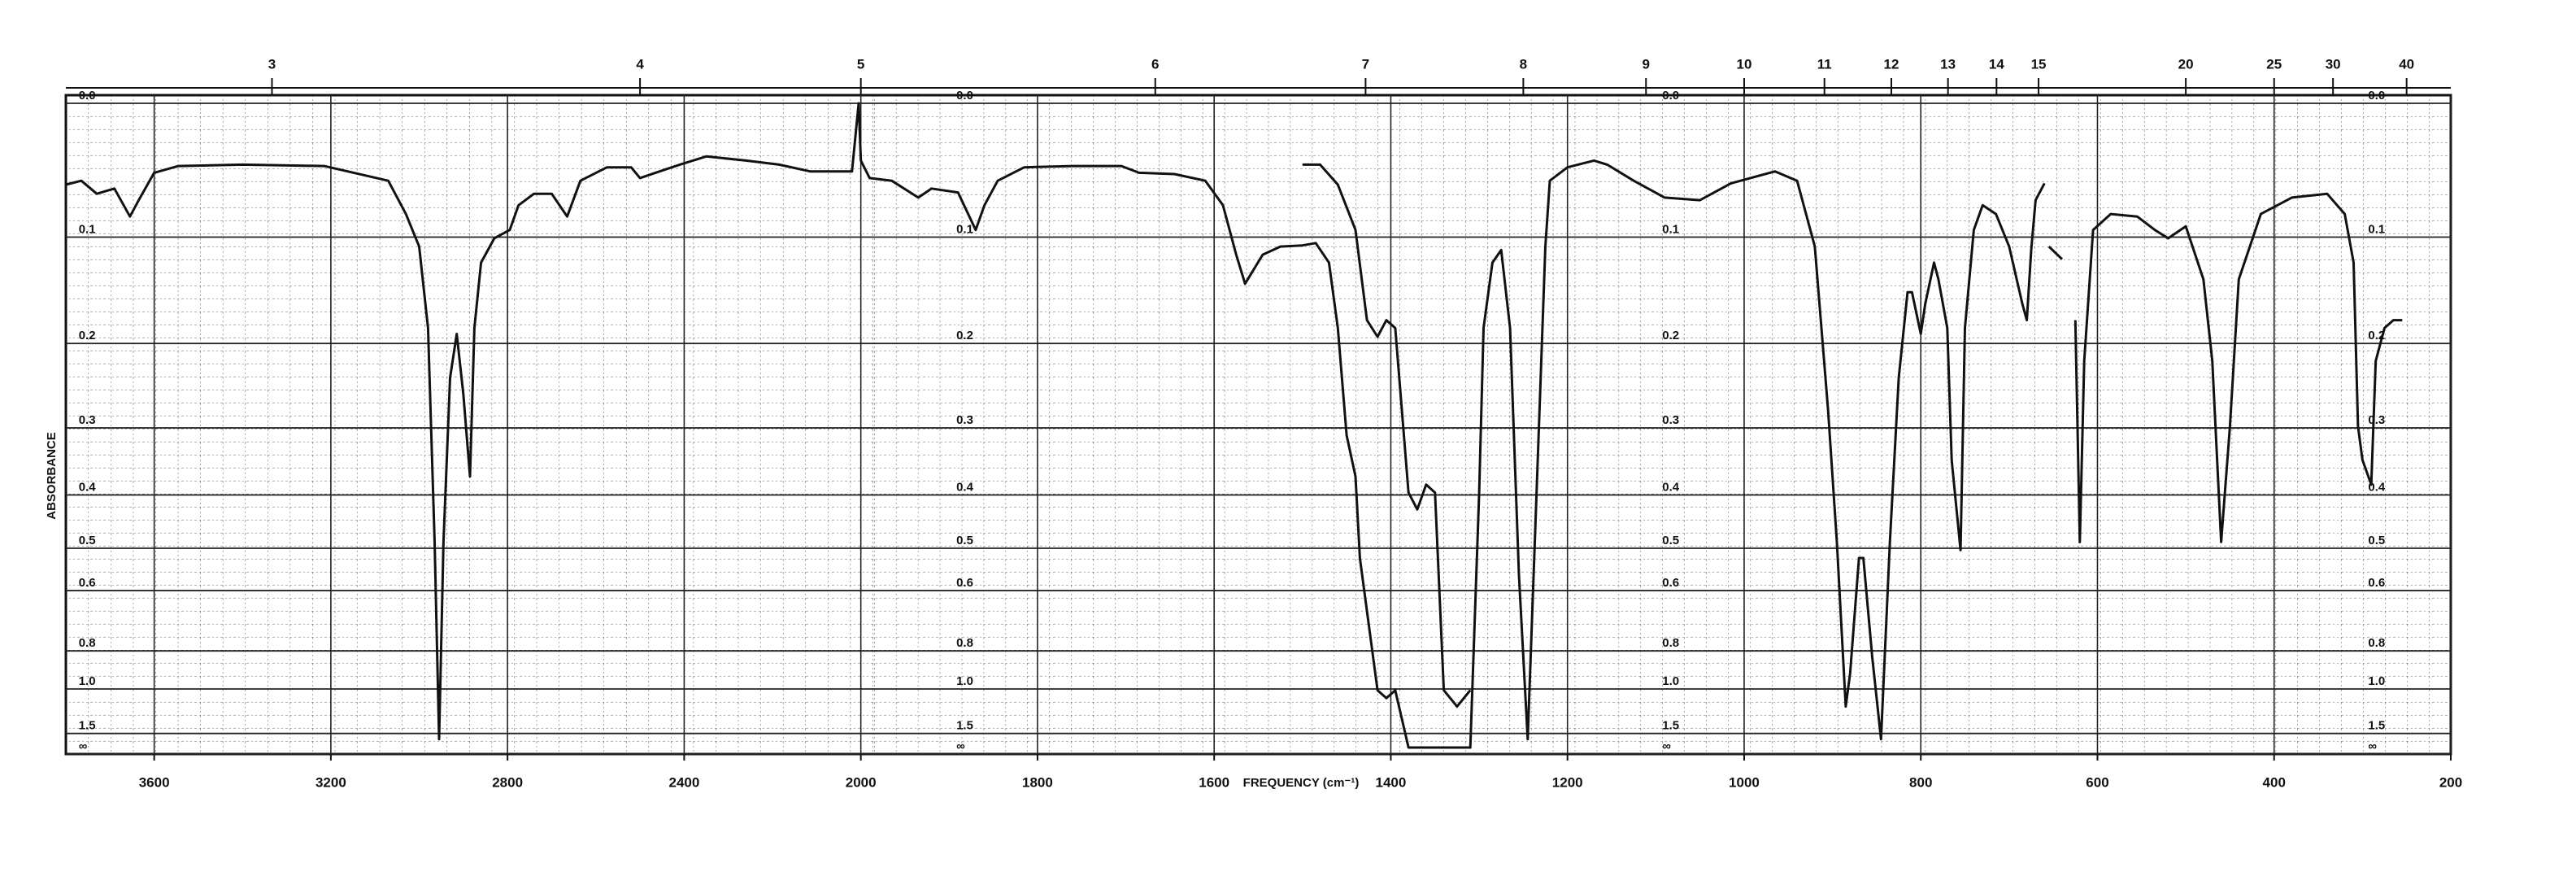 This screenshot has height=885, width=2576. Describe the element at coordinates (684, 782) in the screenshot. I see `x-tick-label: 2400` at that location.